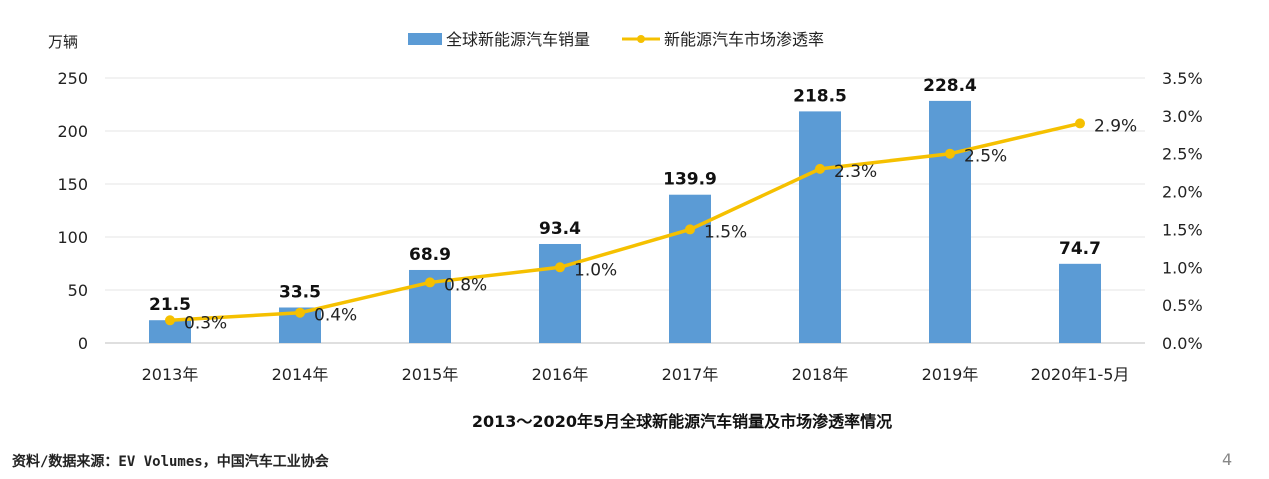  What do you see at coordinates (1182, 116) in the screenshot?
I see `y-right-tick: 3.0%` at bounding box center [1182, 116].